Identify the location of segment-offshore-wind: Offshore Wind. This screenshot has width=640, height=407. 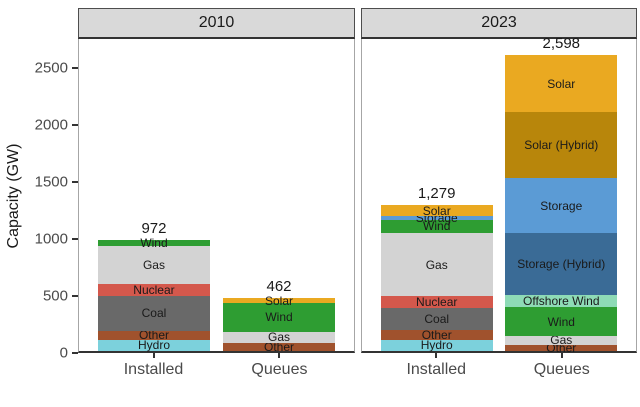
(561, 301).